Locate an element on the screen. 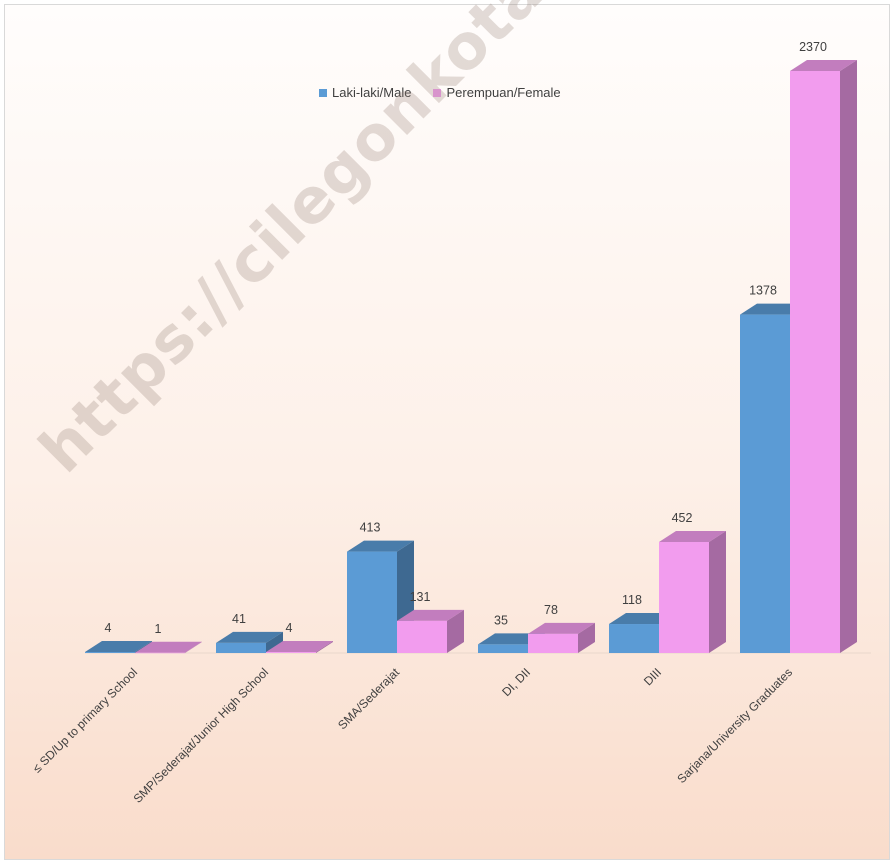 This screenshot has height=865, width=895. legend-swatch-female is located at coordinates (437, 92).